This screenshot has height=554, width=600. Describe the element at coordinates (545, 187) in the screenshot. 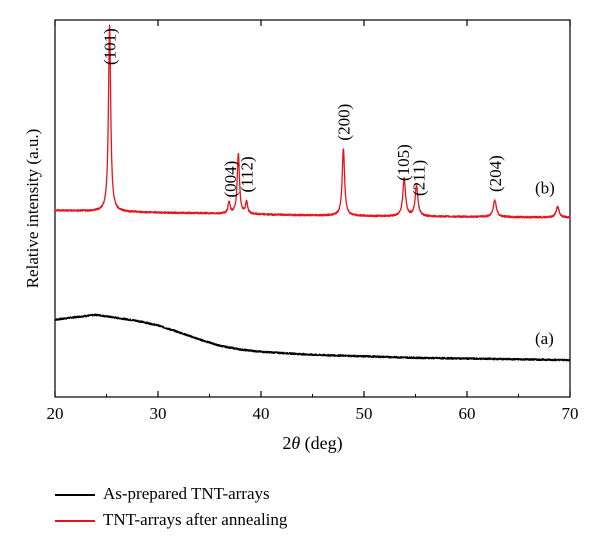

I see `curve-label: (b)` at that location.